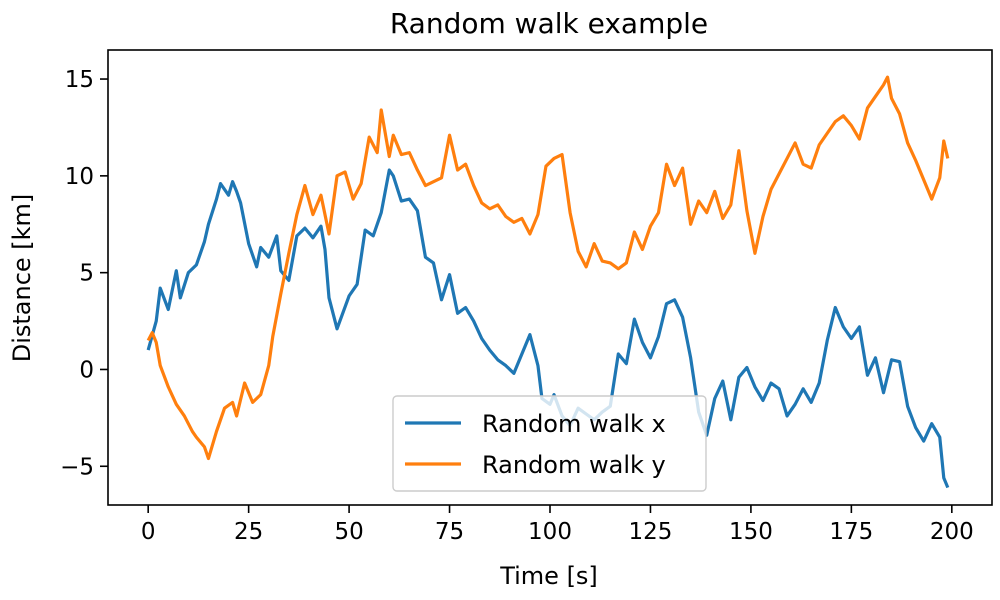 The height and width of the screenshot is (600, 1000). I want to click on chart-title: Random walk example, so click(549, 23).